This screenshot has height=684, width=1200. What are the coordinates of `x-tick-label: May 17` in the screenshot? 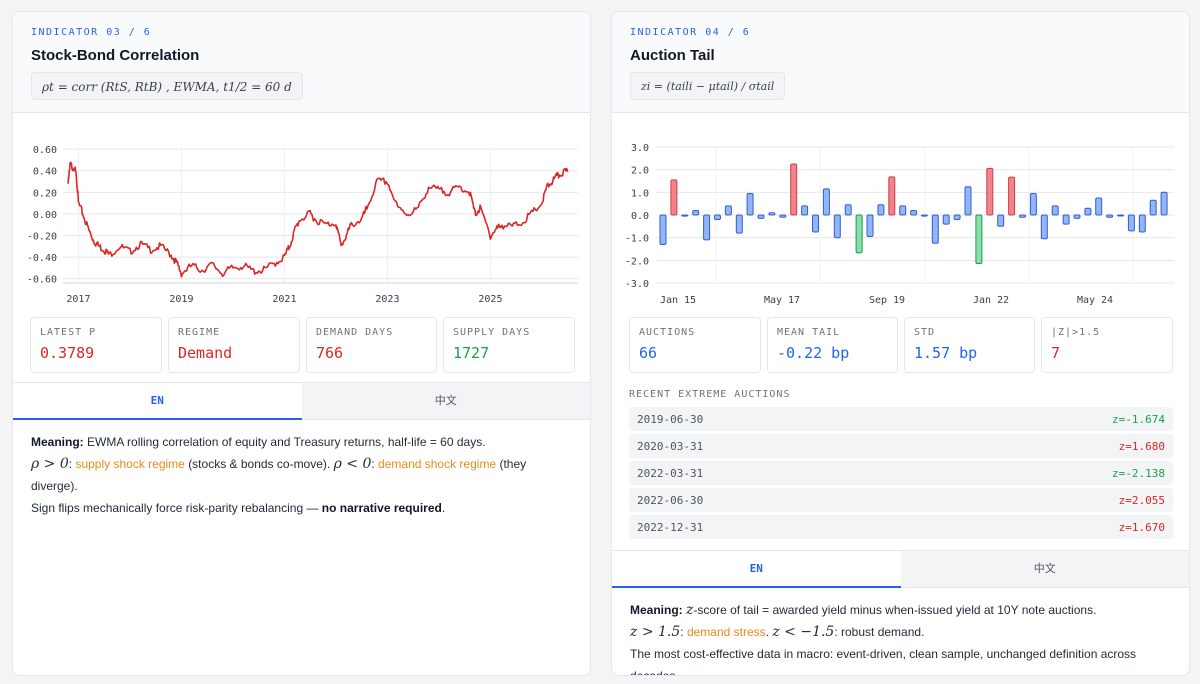 It's located at (782, 300).